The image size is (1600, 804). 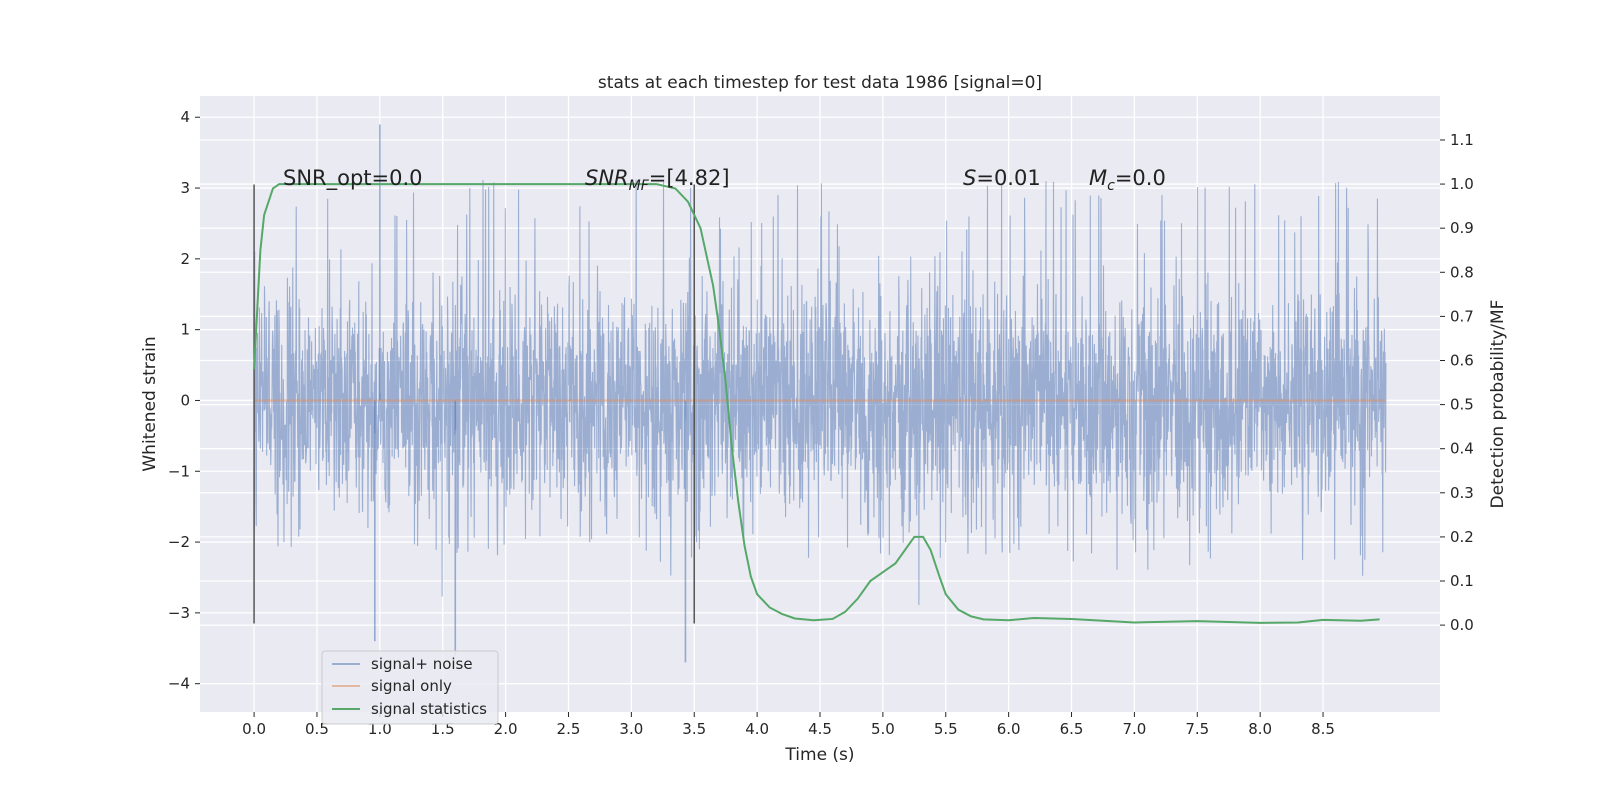 I want to click on y2-tick-label: 0.4, so click(x=1462, y=449).